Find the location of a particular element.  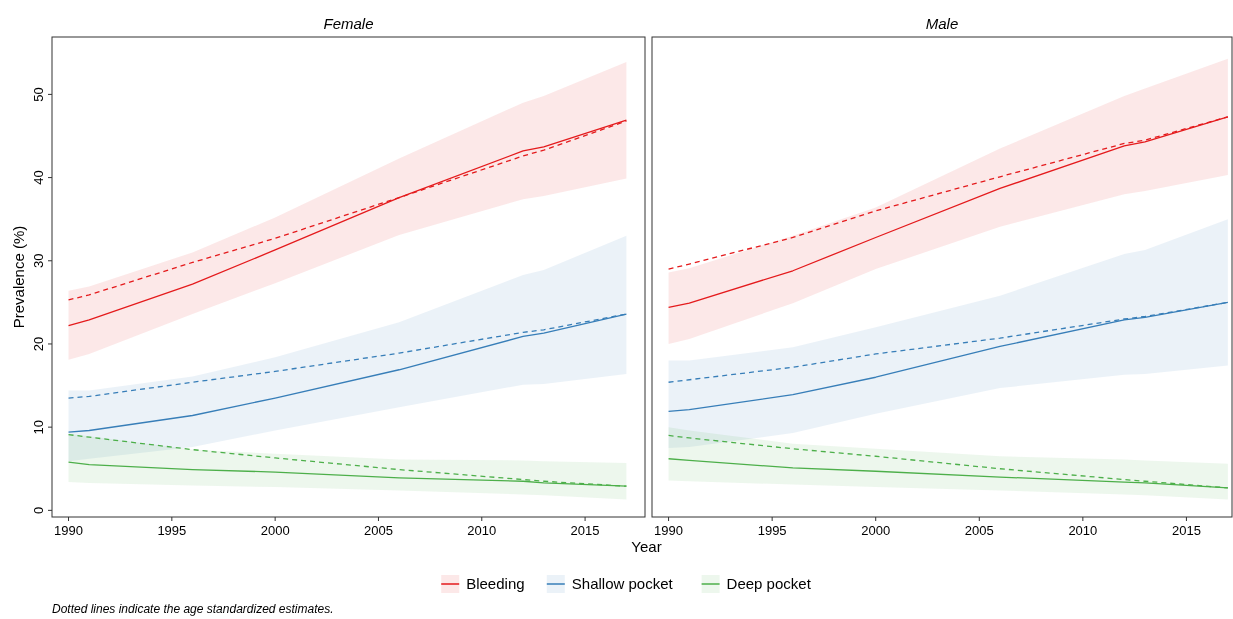

y-tick-label: 30 is located at coordinates (38, 261).